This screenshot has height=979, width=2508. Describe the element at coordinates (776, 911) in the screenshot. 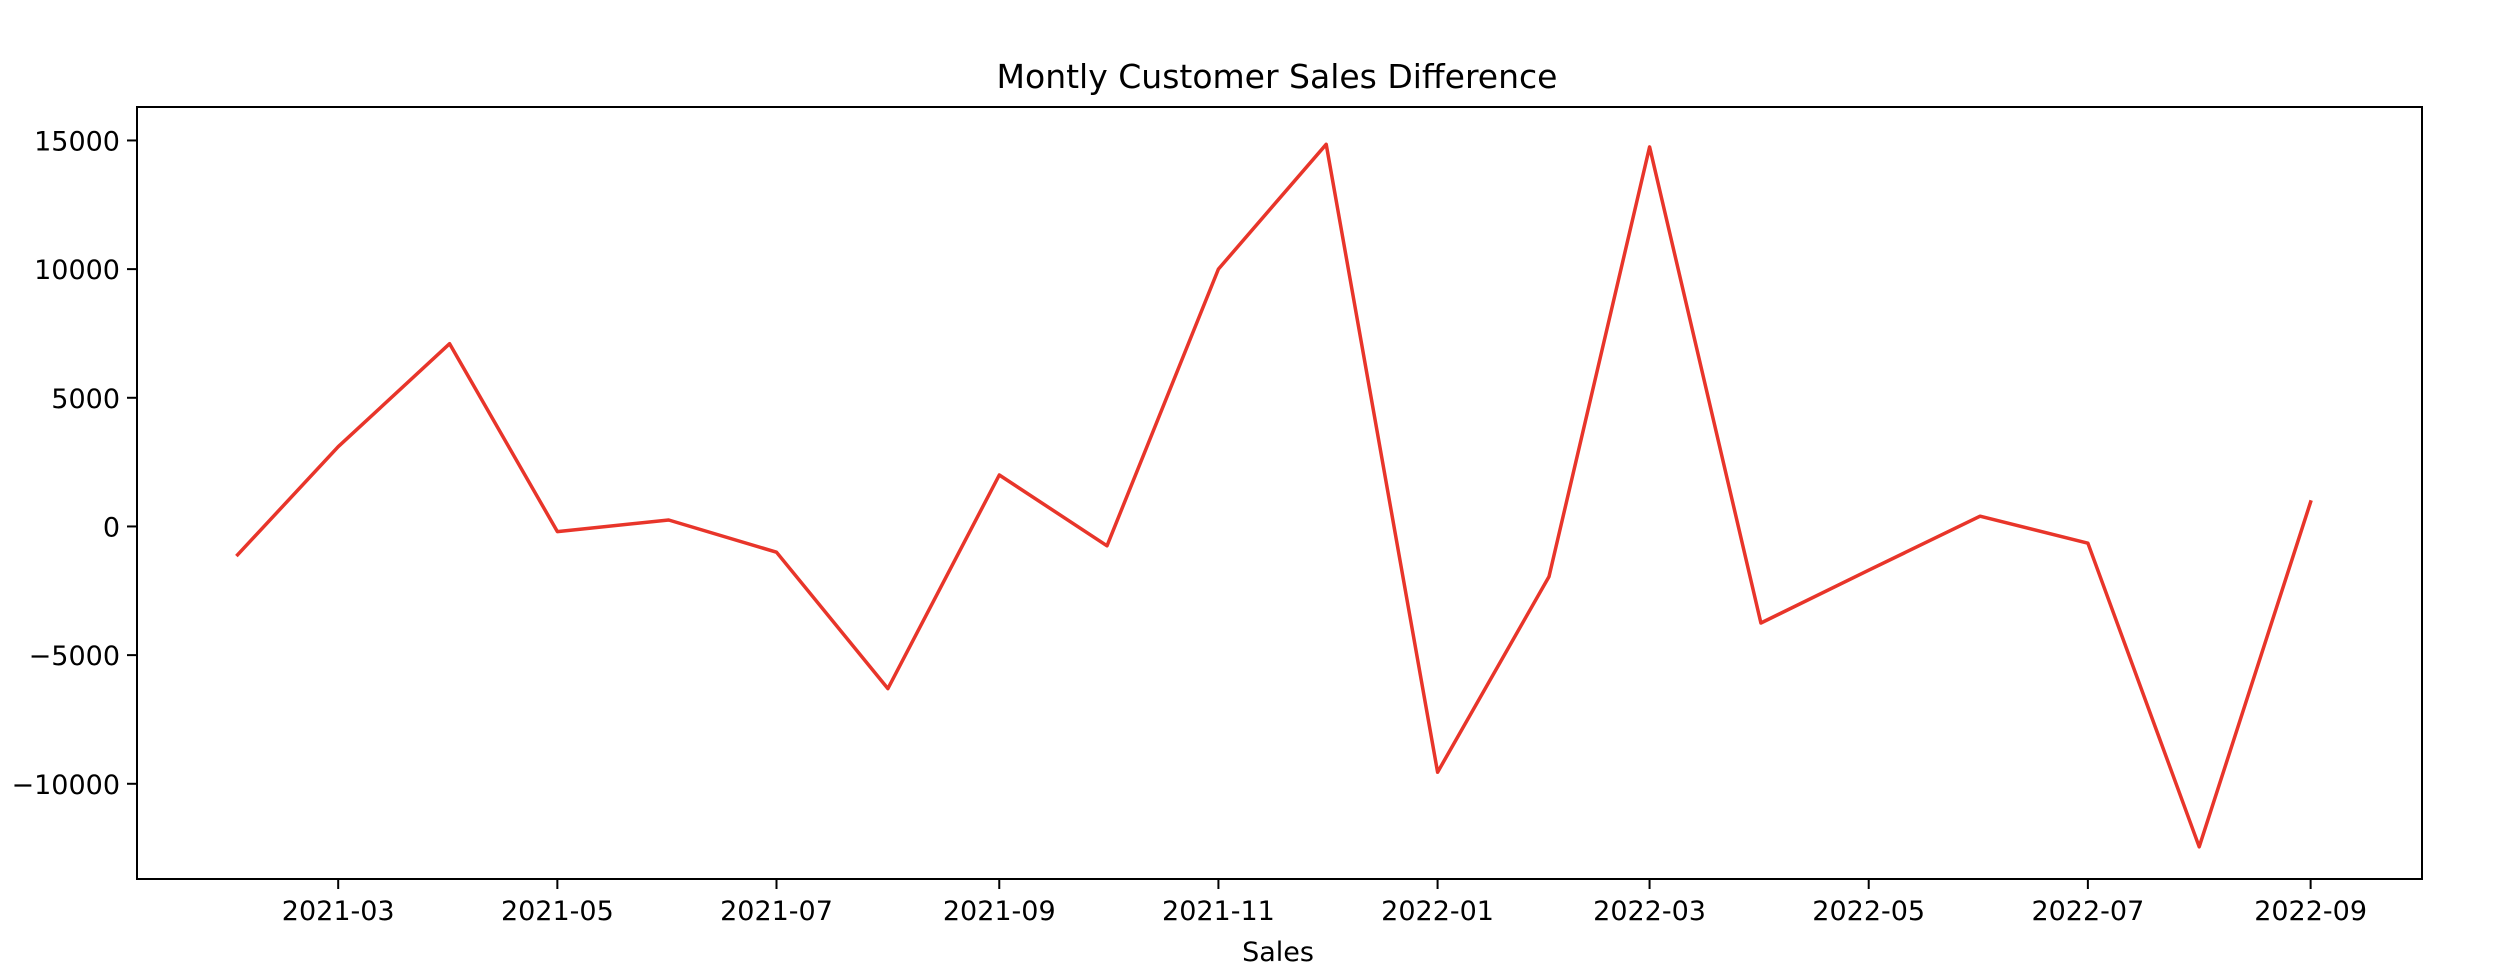

I see `x-tick-label: 2021-07` at that location.